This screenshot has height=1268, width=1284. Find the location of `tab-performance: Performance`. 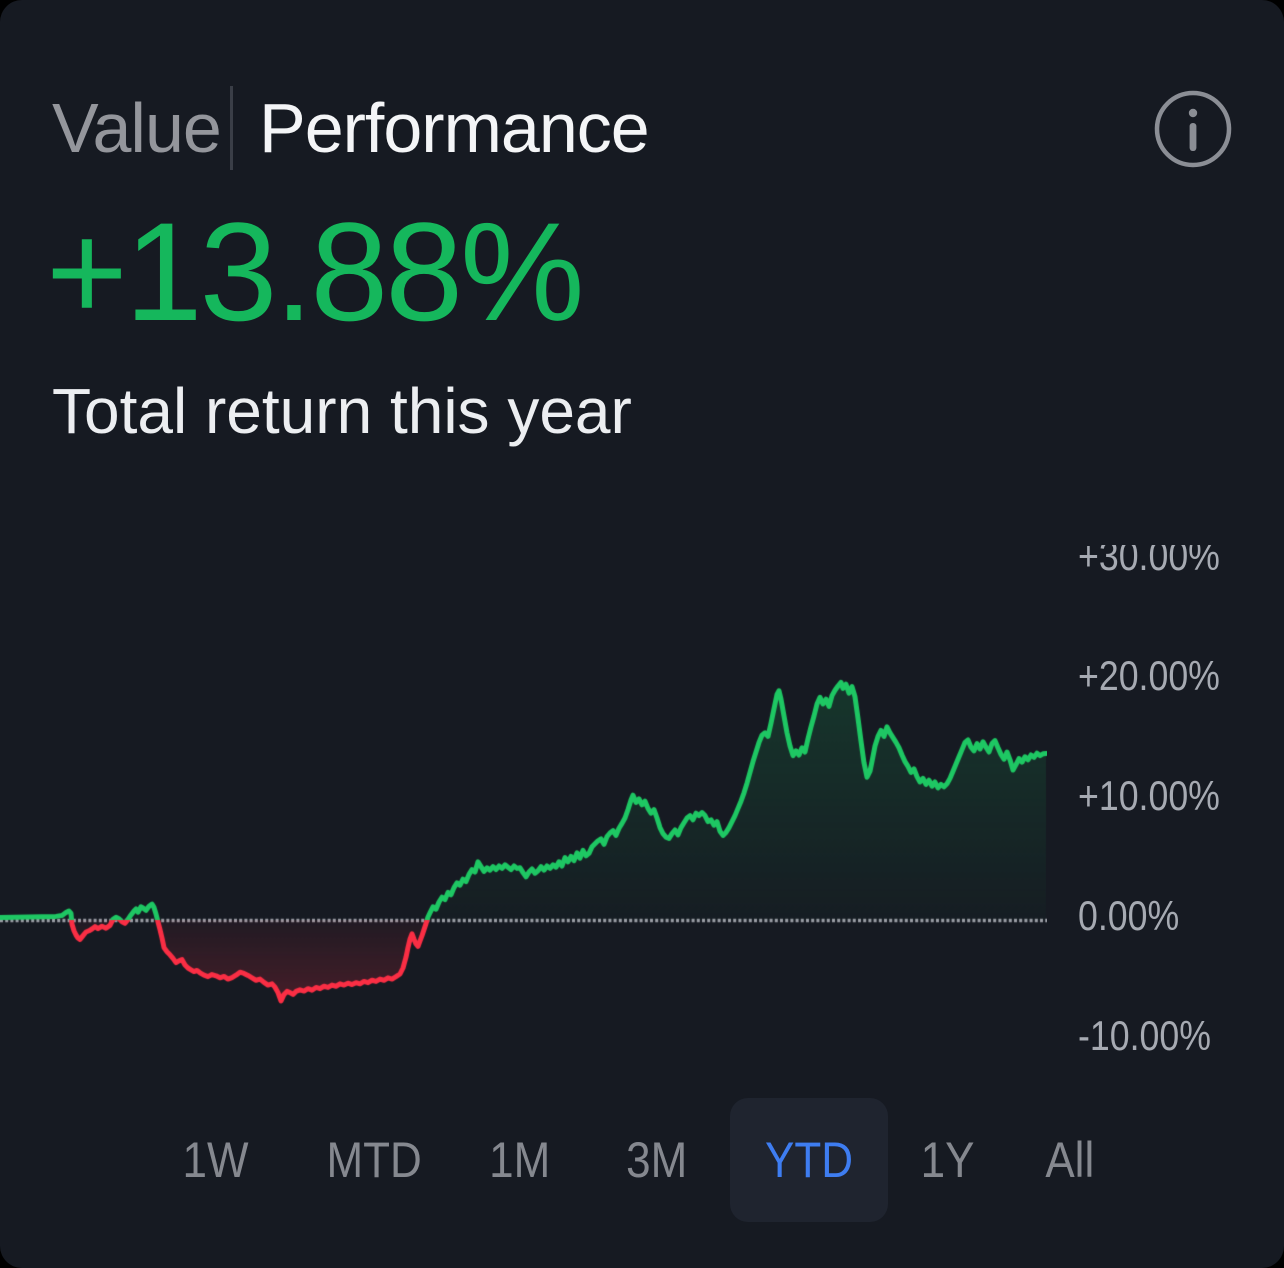

tab-performance: Performance is located at coordinates (454, 128).